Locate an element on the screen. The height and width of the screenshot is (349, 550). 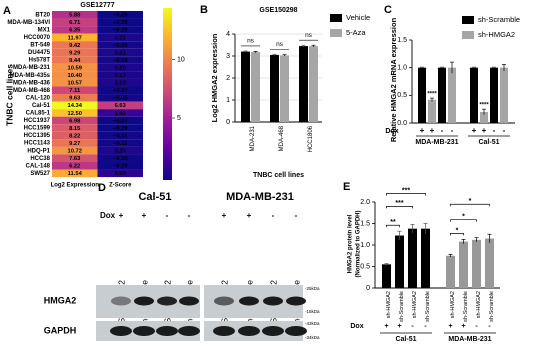
cell-label: −0.27 is located at coordinates (120, 91).